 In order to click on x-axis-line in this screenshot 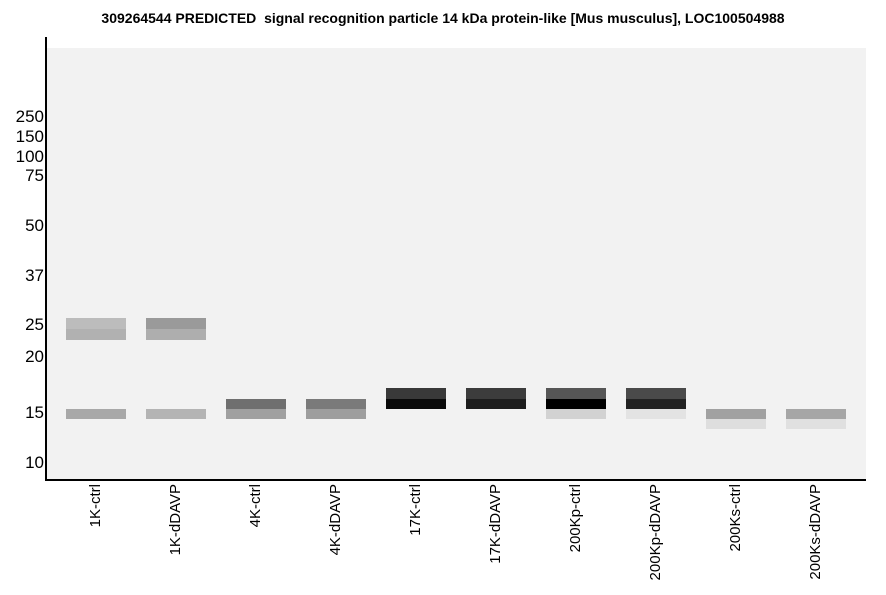, I will do `click(455, 480)`.